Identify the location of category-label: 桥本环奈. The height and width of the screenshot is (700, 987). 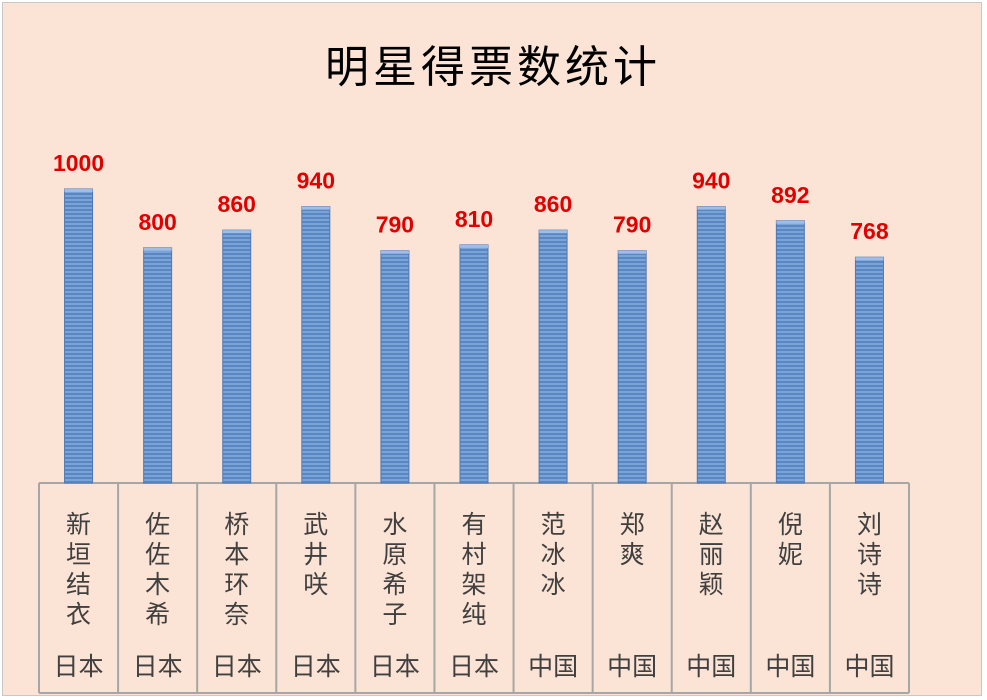
(236, 569).